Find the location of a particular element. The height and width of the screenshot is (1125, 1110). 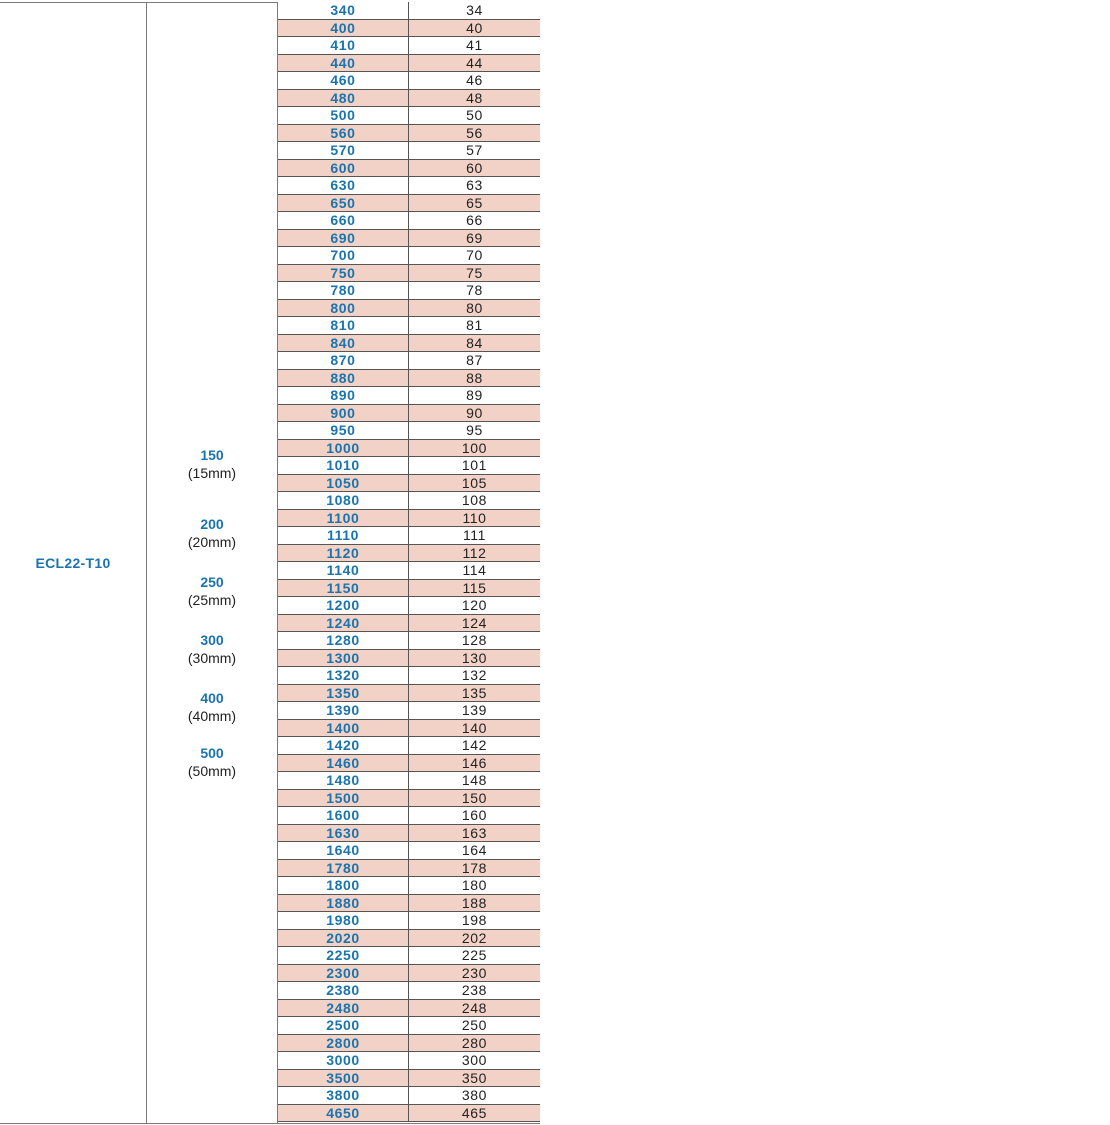

length-cell: 1460 is located at coordinates (343, 762).